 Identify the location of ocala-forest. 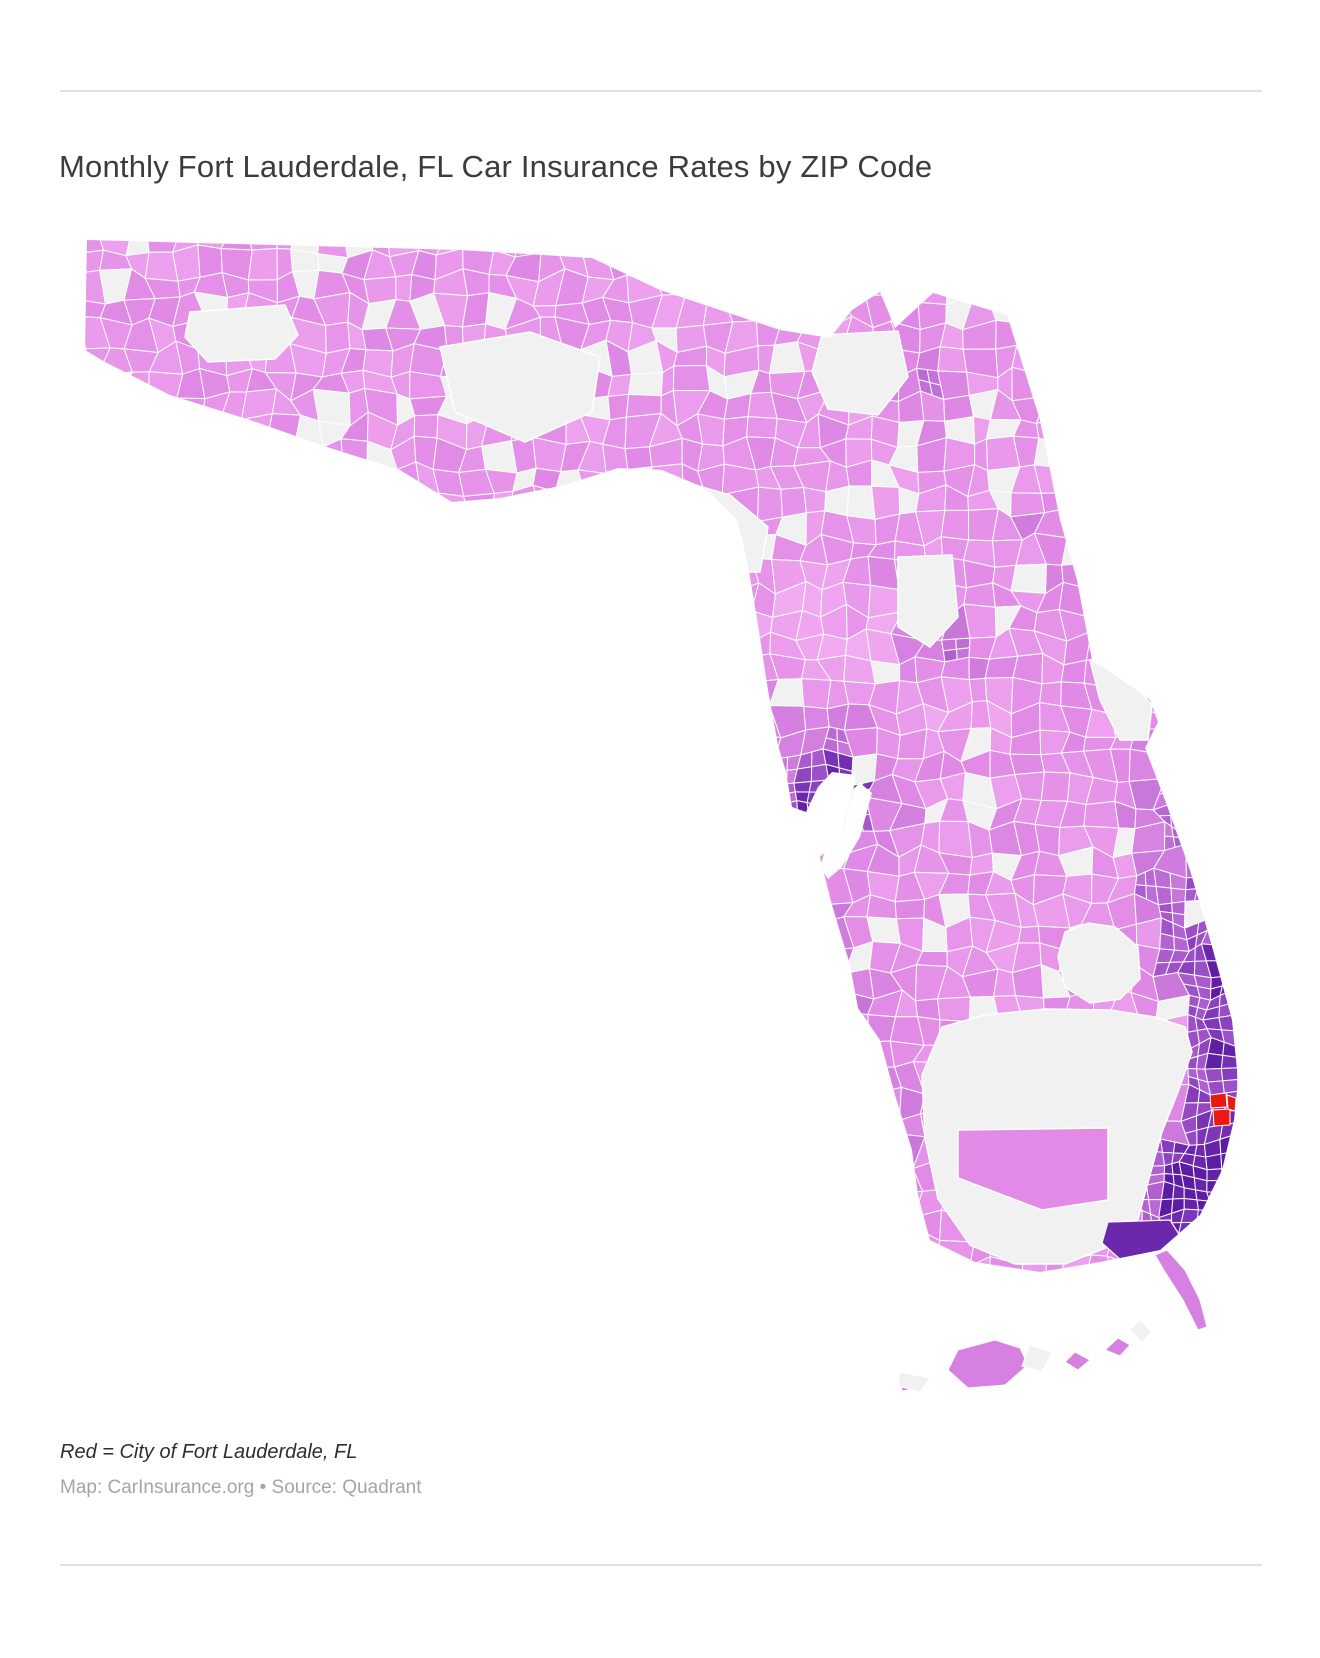
(928, 601).